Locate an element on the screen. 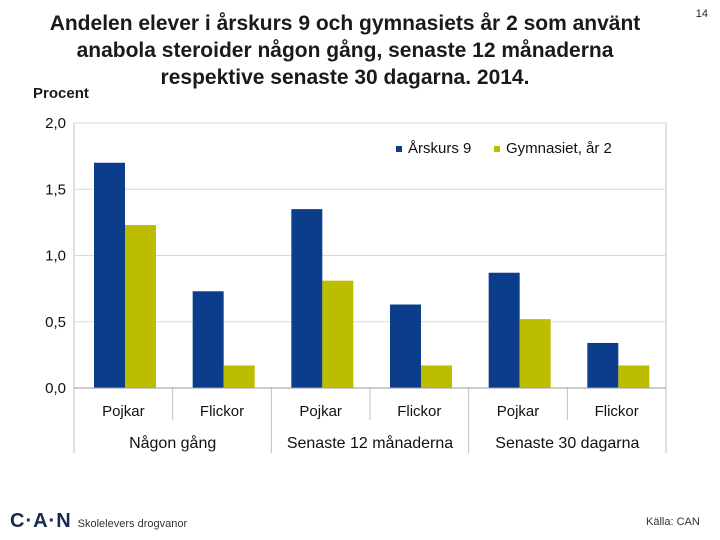 The image size is (720, 540). y-tick-label: 0,5 is located at coordinates (55, 322).